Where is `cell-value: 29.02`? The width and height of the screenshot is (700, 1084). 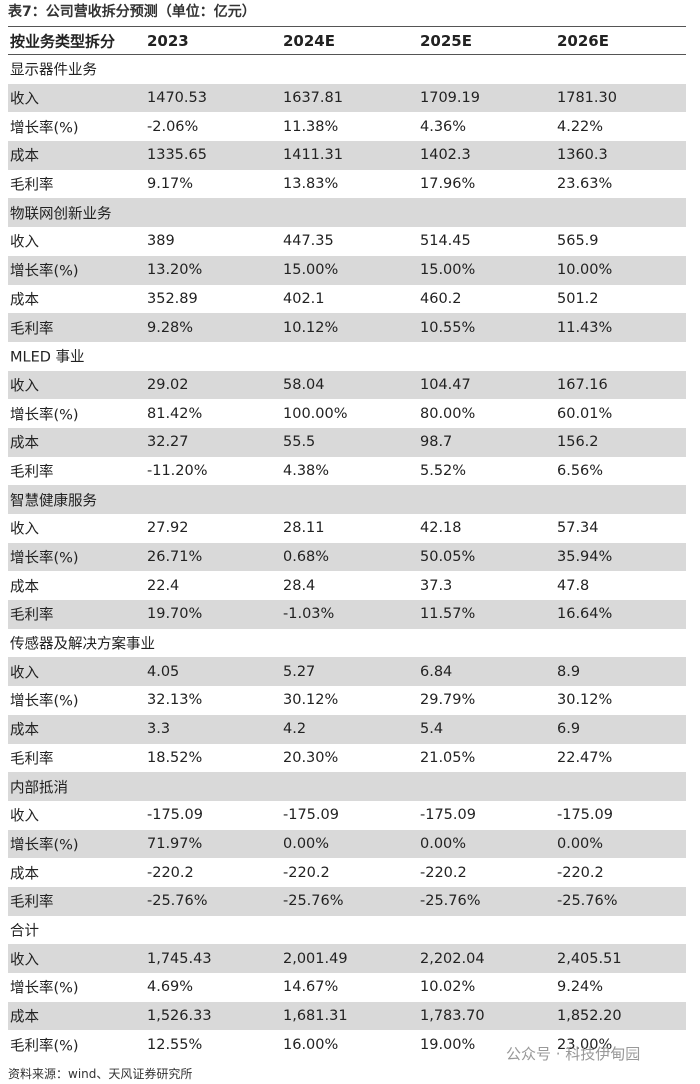
cell-value: 29.02 is located at coordinates (168, 384).